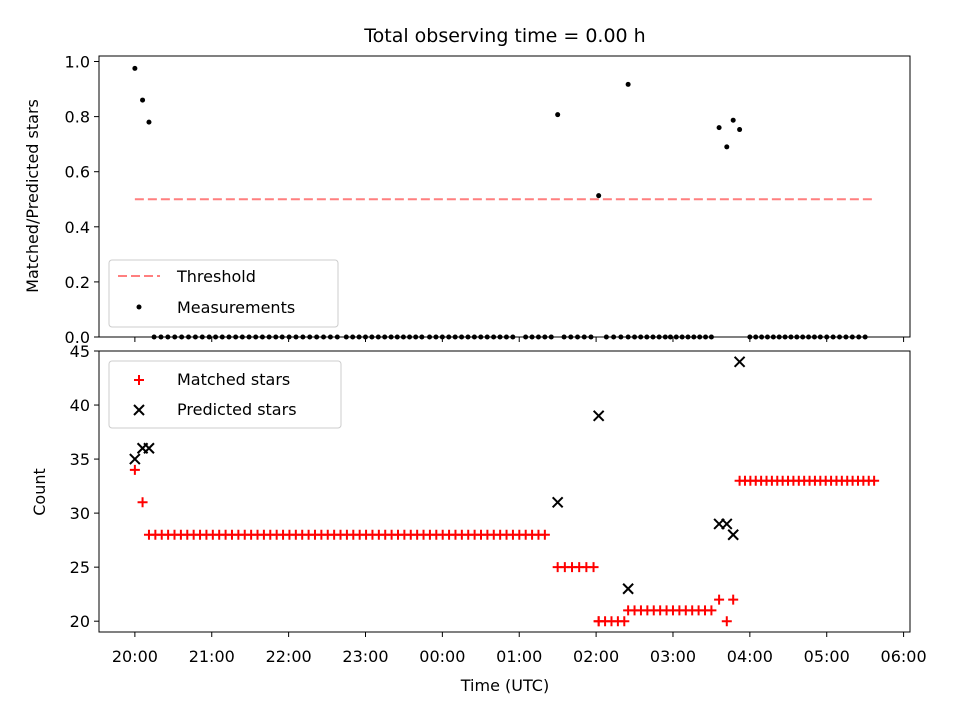  I want to click on bottom-ytick-label: 45, so click(80, 351).